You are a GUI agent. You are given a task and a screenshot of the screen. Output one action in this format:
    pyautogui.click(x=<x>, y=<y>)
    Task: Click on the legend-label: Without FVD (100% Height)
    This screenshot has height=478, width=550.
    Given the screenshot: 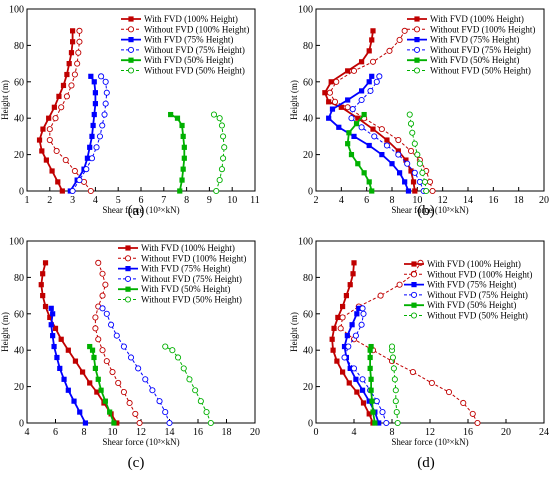 What is the action you would take?
    pyautogui.click(x=479, y=274)
    